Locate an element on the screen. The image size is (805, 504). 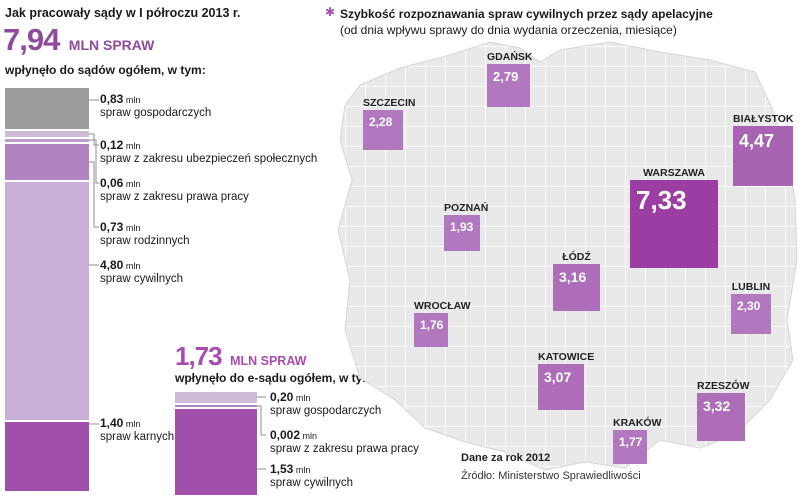
segment-value-line: 0,73 mln is located at coordinates (144, 227).